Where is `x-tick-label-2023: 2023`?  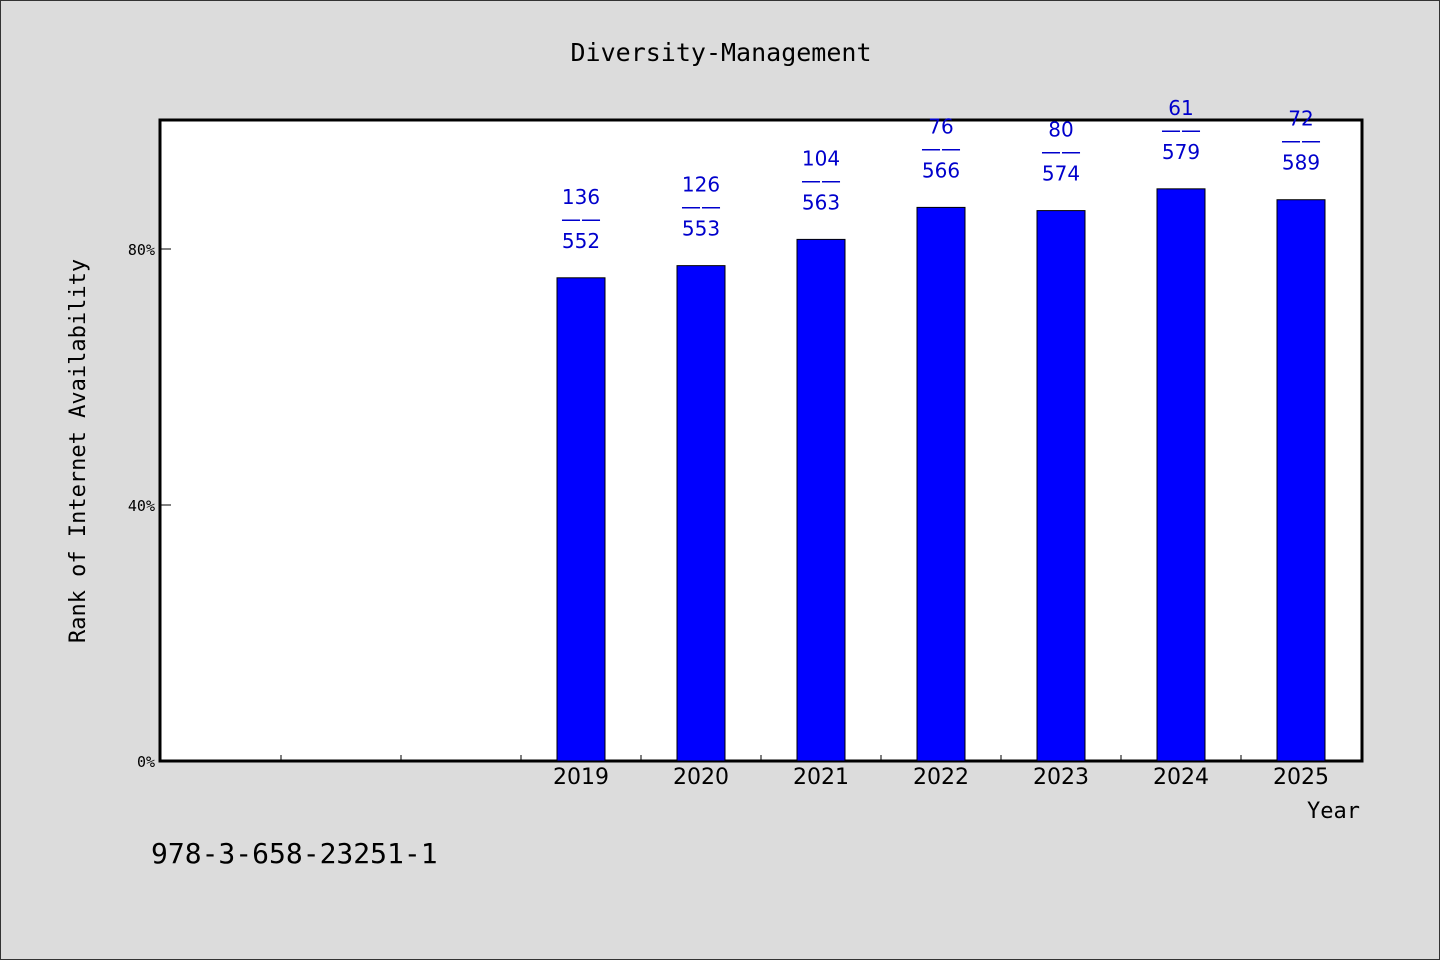 x-tick-label-2023: 2023 is located at coordinates (1061, 777).